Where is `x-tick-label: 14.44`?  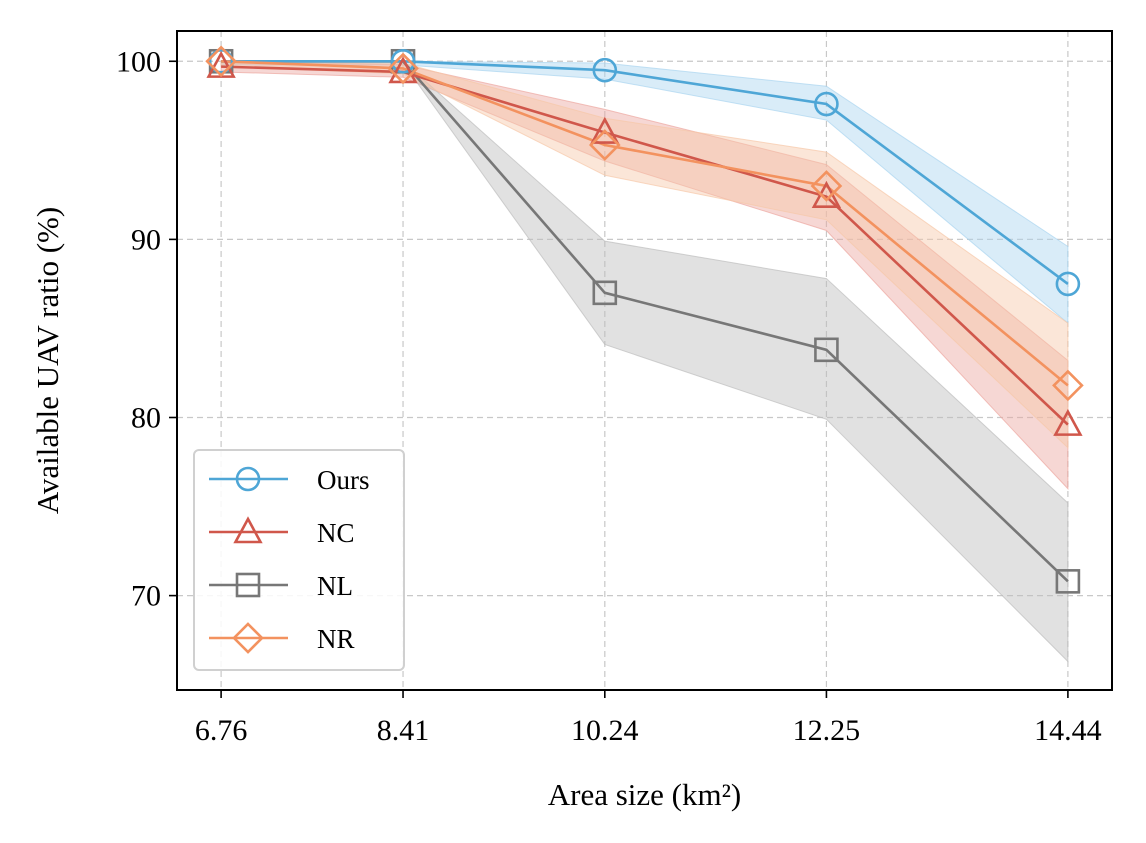 x-tick-label: 14.44 is located at coordinates (1068, 730).